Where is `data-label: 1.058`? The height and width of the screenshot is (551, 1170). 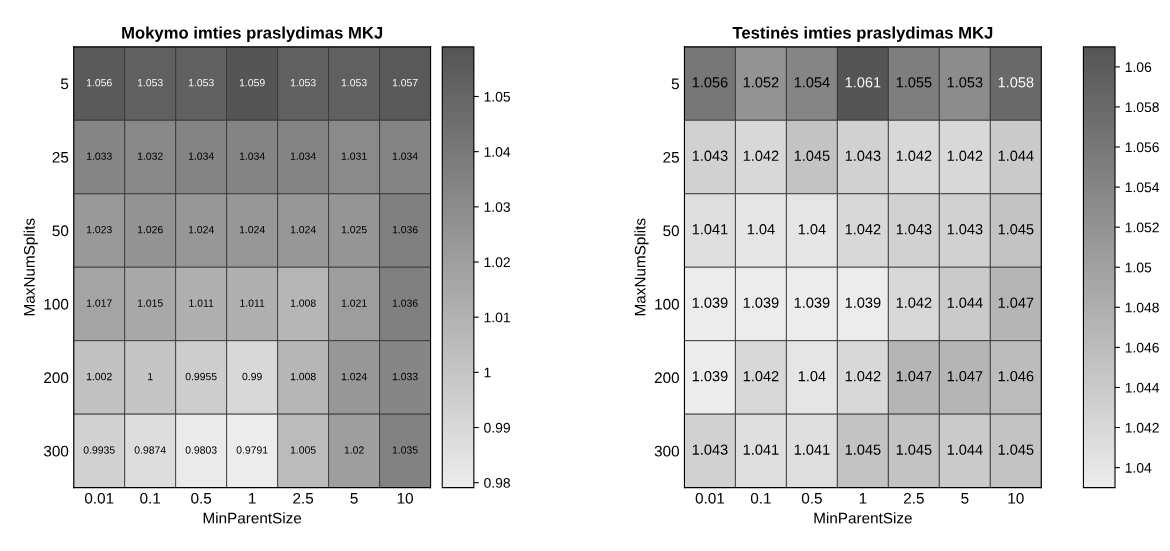
data-label: 1.058 is located at coordinates (1016, 82).